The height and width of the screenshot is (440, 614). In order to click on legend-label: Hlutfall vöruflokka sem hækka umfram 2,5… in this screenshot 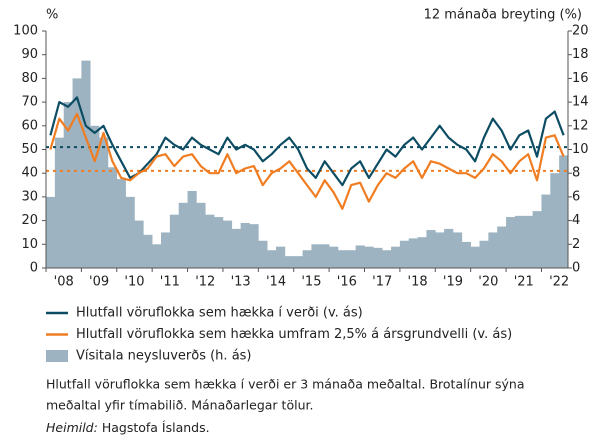, I will do `click(294, 334)`.